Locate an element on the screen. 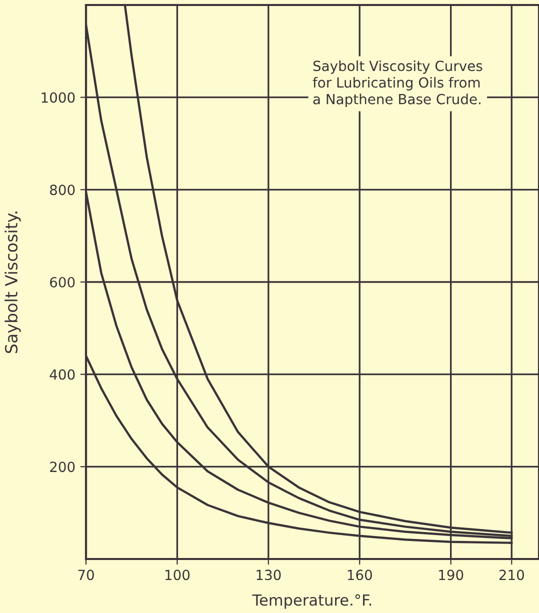 The width and height of the screenshot is (539, 613). x-axis-title: Temperature.°F. is located at coordinates (312, 601).